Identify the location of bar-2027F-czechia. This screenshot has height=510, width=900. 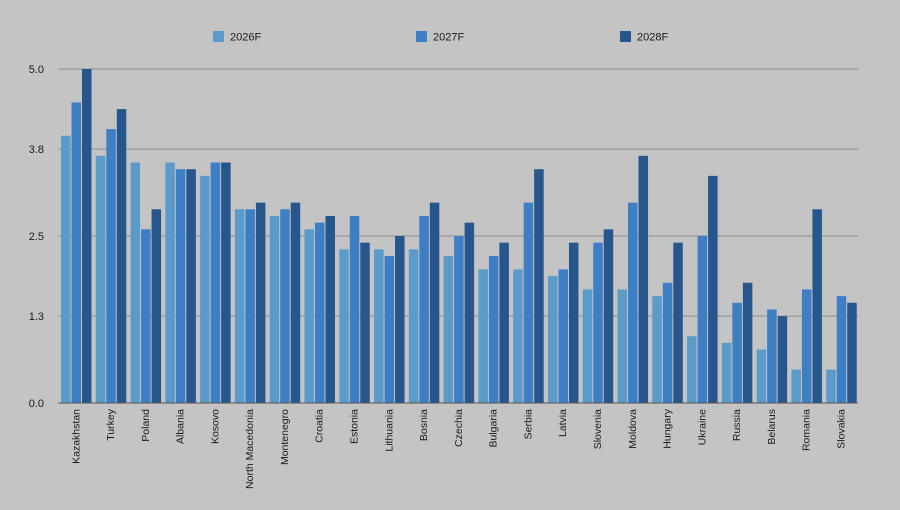
(459, 319).